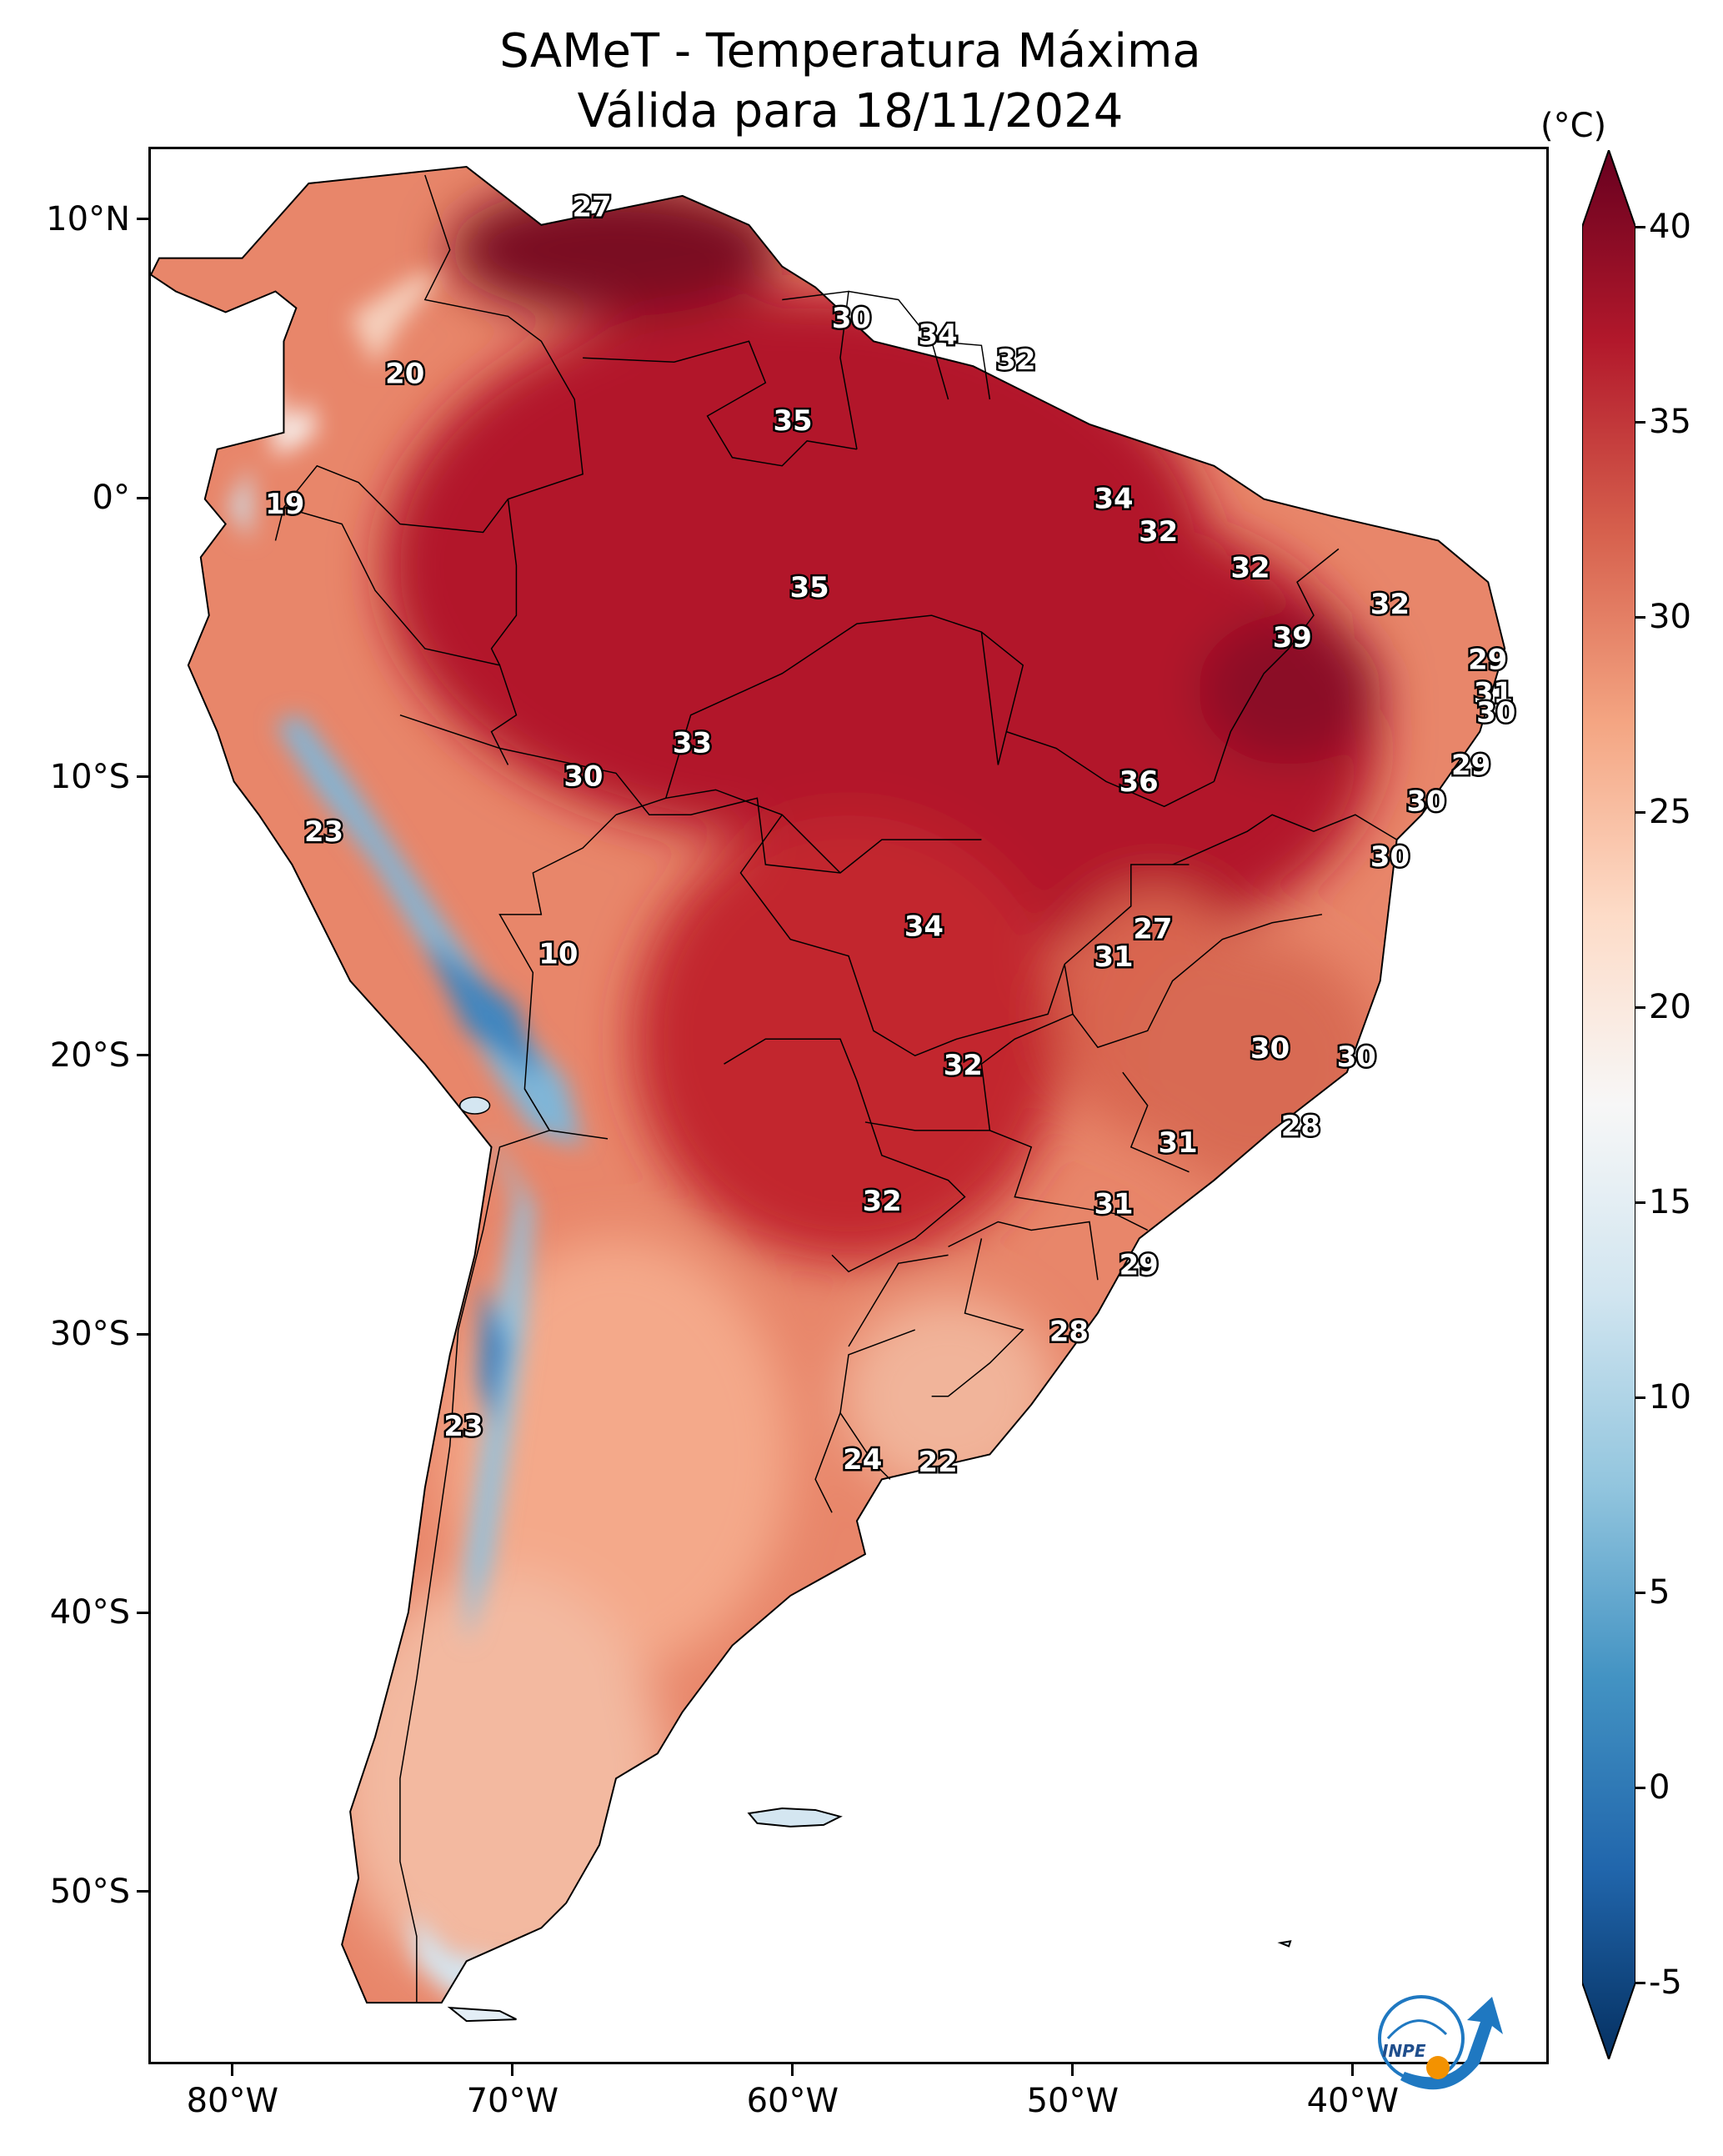  I want to click on temperature-label: 39, so click(1292, 637).